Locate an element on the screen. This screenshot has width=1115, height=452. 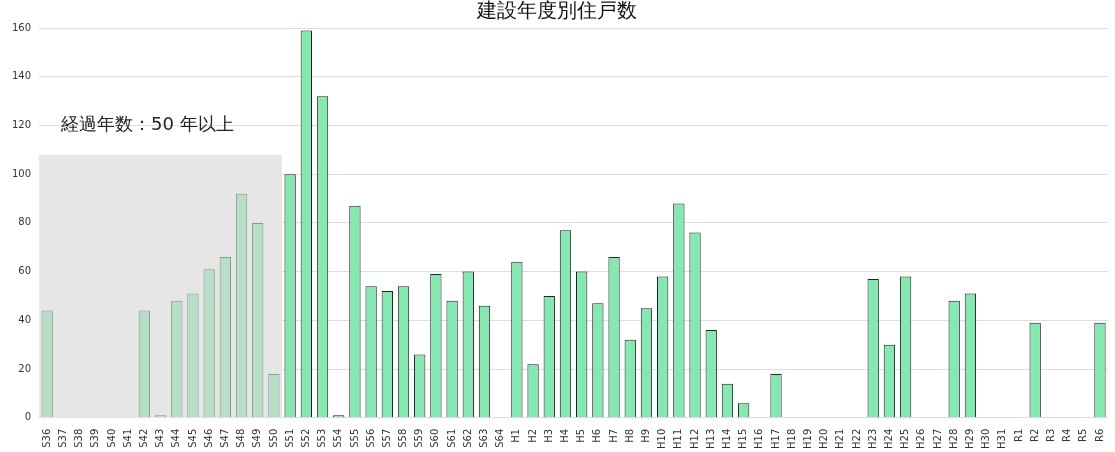
x-tick-label: H12 is located at coordinates (694, 439).